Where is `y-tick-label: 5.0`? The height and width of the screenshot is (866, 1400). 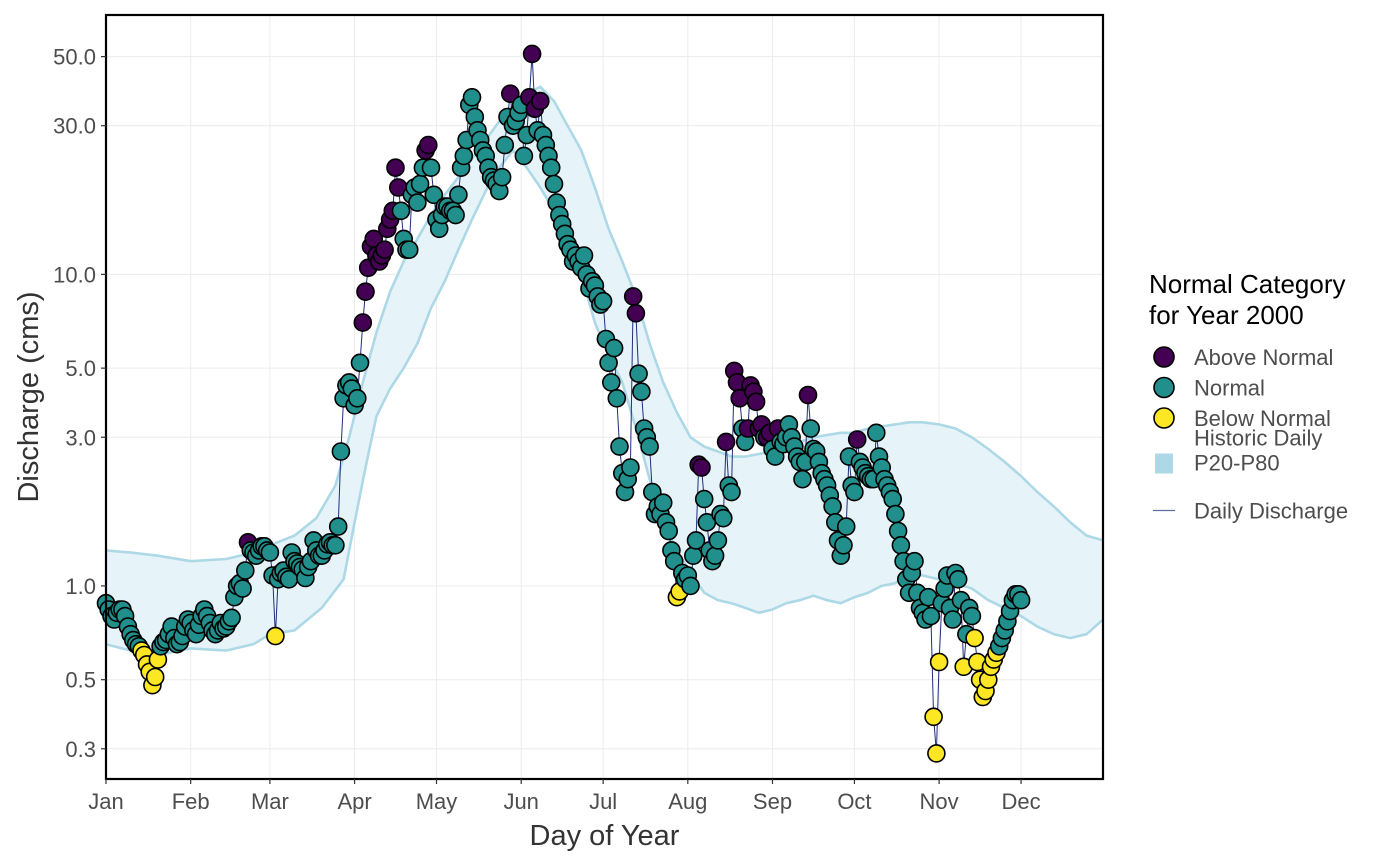
y-tick-label: 5.0 is located at coordinates (80, 368).